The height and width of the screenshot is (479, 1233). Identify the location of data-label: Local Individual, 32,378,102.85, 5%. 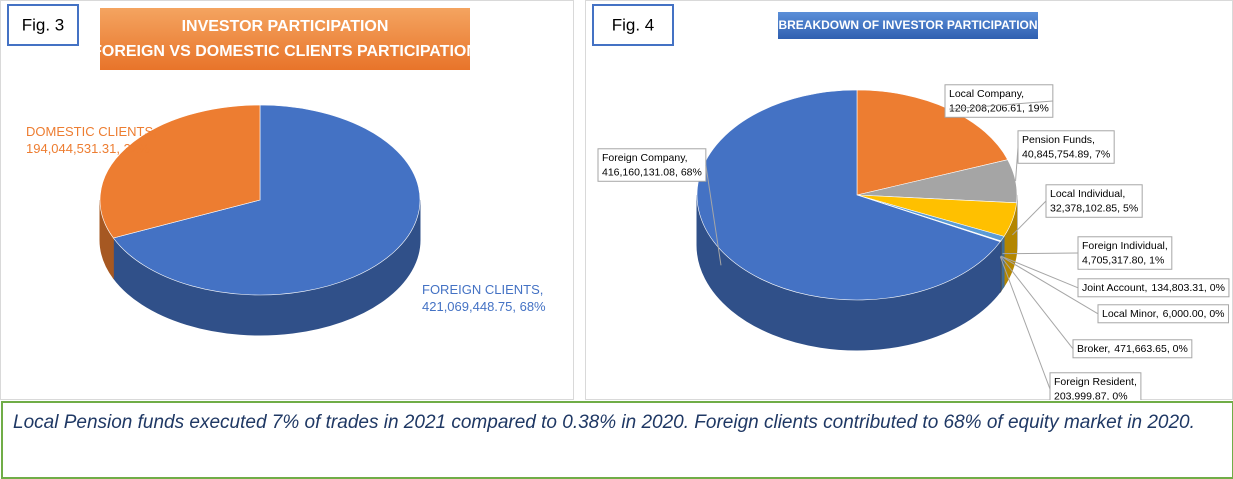
(1077, 210).